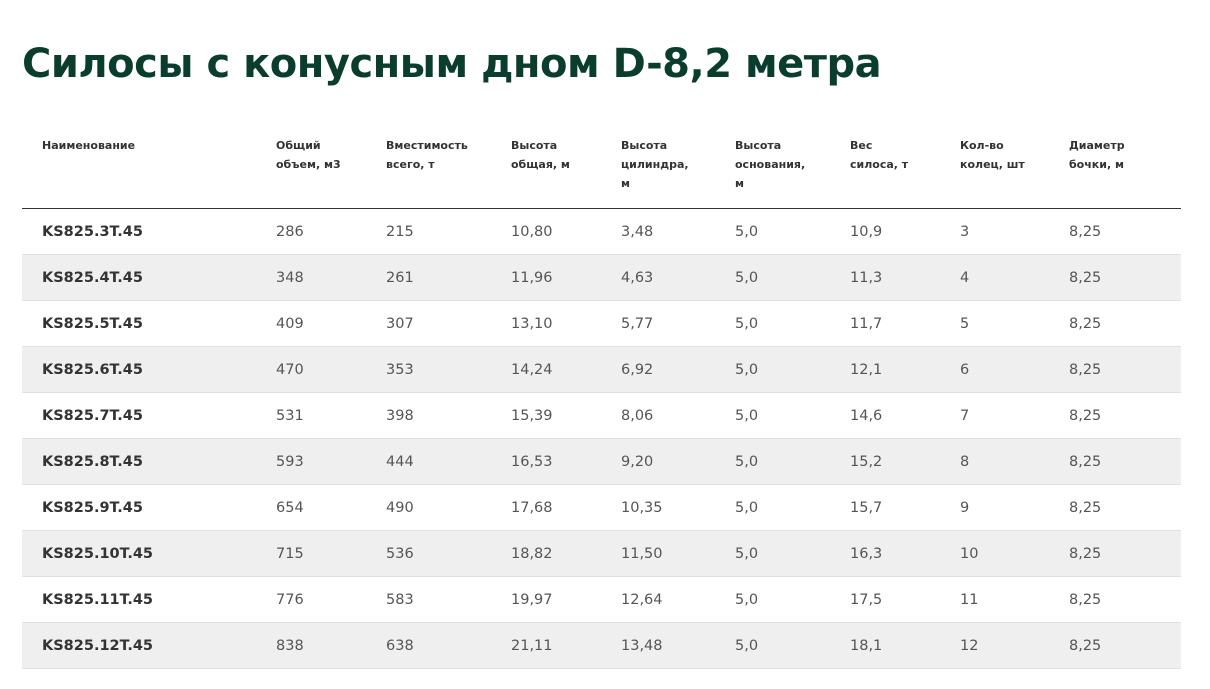  Describe the element at coordinates (885, 277) in the screenshot. I see `cell: 11,3` at that location.